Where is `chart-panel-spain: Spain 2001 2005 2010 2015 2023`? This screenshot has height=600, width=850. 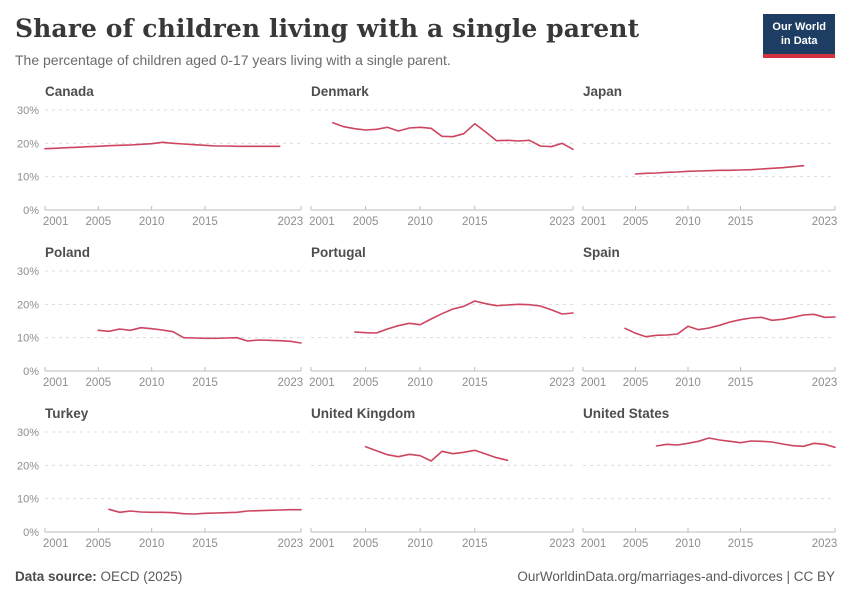
chart-panel-spain: Spain 2001 2005 2010 2015 2023 is located at coordinates (709, 317).